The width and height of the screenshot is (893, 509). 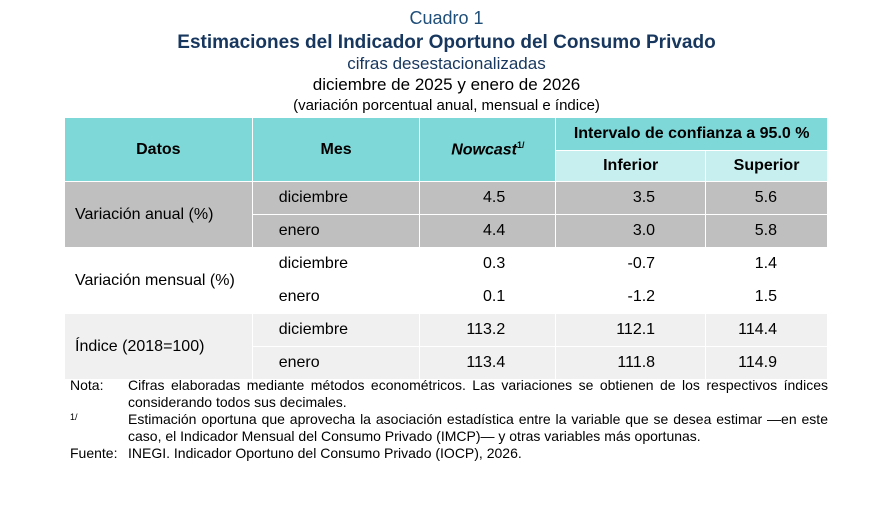 What do you see at coordinates (488, 231) in the screenshot?
I see `value-cell: 4.4` at bounding box center [488, 231].